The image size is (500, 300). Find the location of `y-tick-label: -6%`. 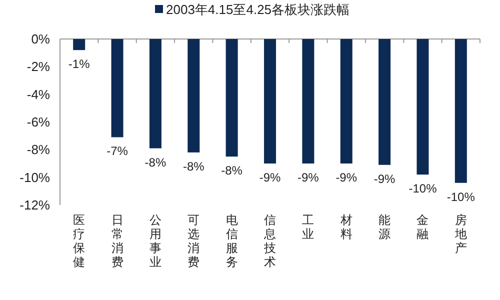

y-tick-label: -6% is located at coordinates (38, 122).